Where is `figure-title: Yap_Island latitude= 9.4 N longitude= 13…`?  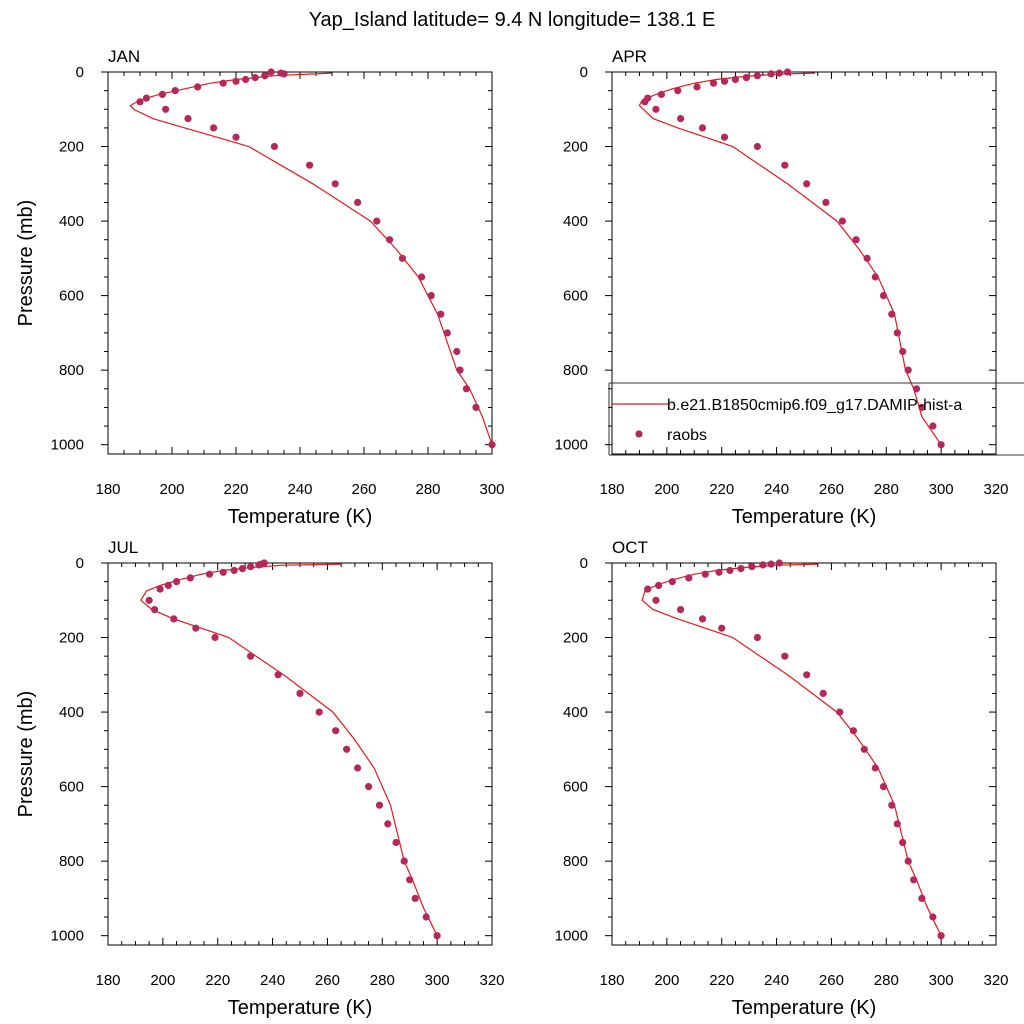
figure-title: Yap_Island latitude= 9.4 N longitude= 13… is located at coordinates (512, 20).